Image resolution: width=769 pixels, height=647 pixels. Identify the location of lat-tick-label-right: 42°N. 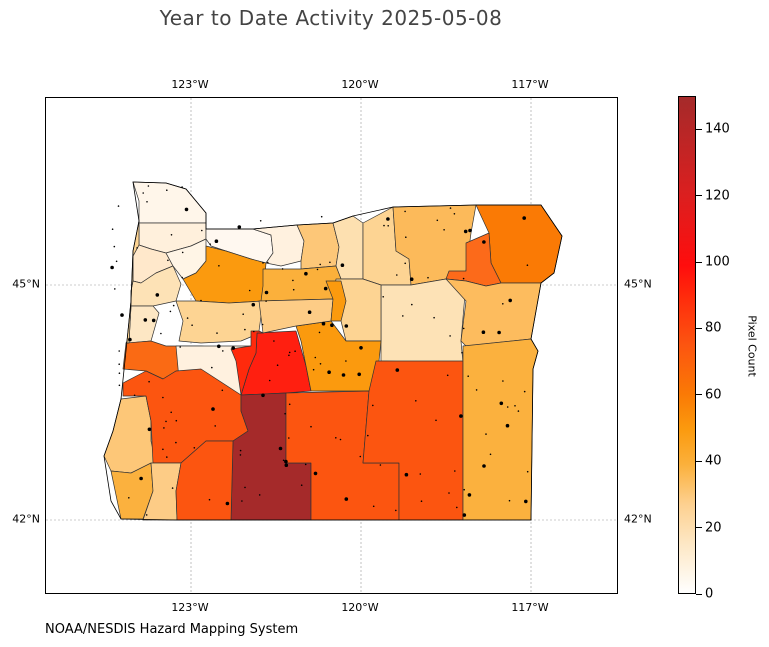
(638, 519).